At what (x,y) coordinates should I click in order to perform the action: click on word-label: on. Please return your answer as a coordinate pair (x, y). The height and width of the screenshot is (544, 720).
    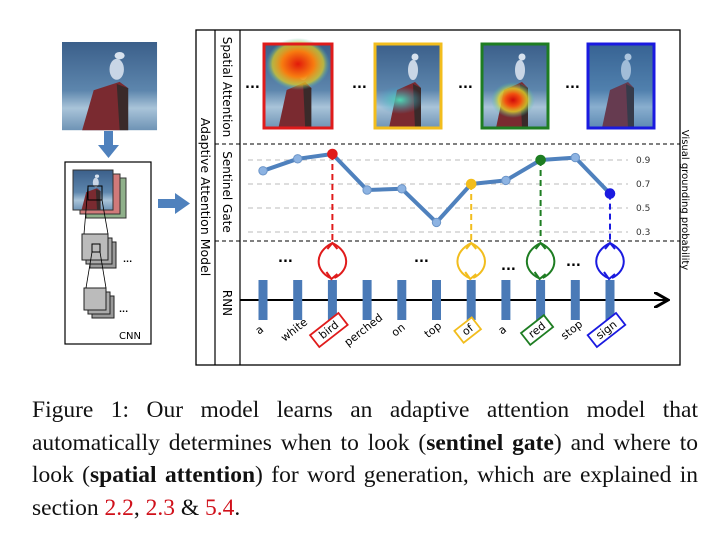
    Looking at the image, I should click on (398, 330).